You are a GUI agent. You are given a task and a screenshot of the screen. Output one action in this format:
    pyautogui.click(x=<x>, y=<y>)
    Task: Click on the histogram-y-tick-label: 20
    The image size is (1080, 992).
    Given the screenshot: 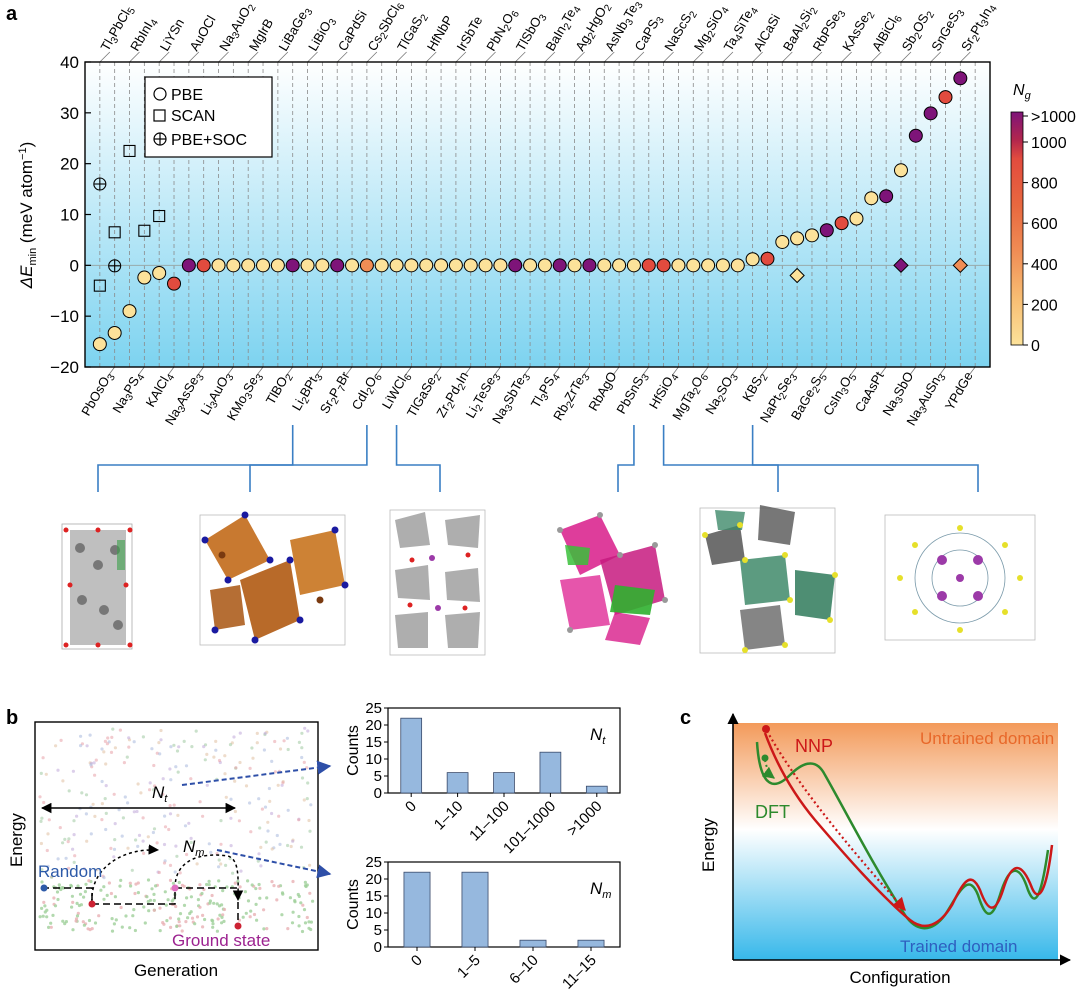 What is the action you would take?
    pyautogui.click(x=373, y=879)
    